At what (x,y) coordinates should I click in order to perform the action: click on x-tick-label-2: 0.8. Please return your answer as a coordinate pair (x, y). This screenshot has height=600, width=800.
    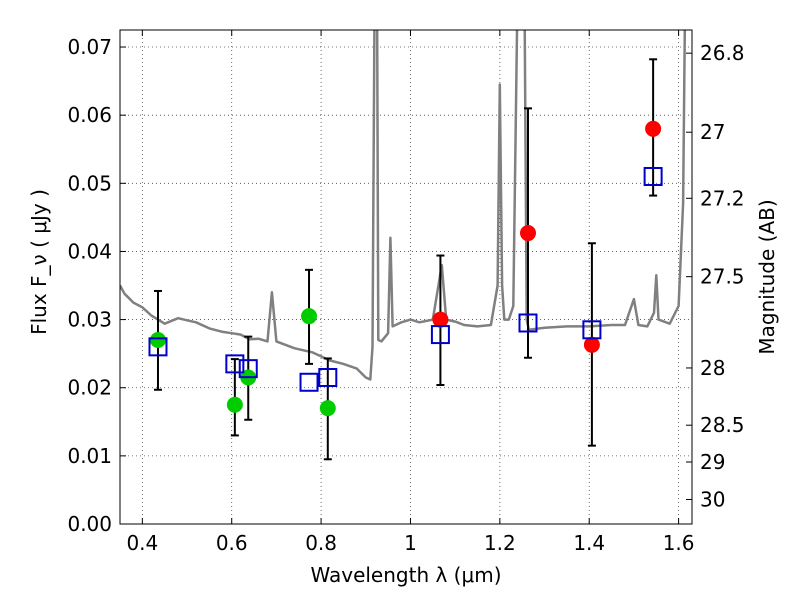
    Looking at the image, I should click on (321, 543).